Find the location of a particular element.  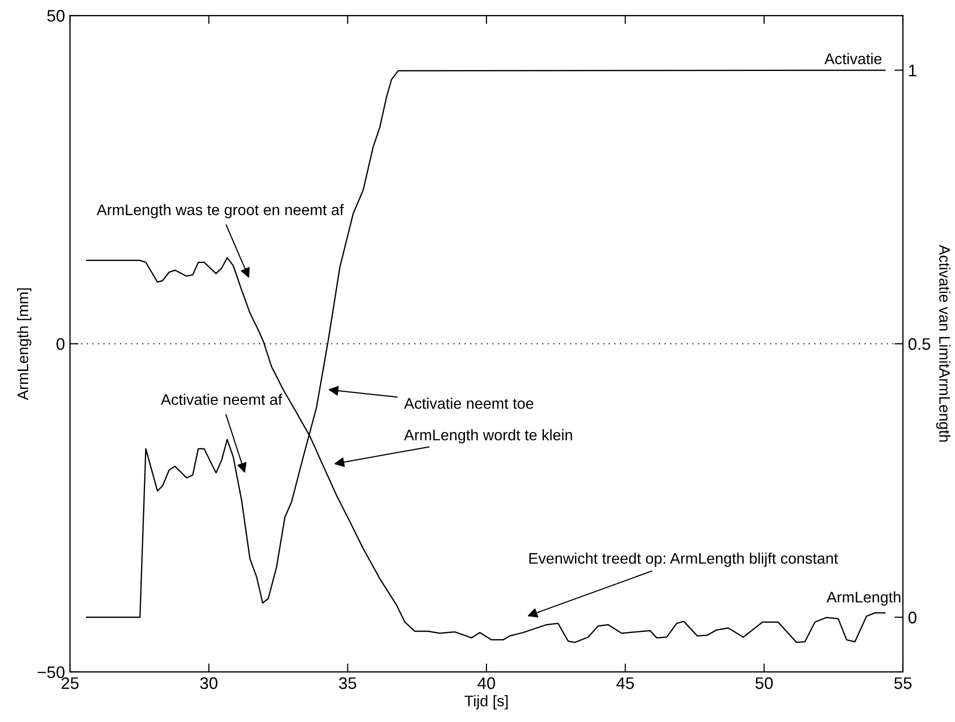

annotation: ArmLength wordt te klein is located at coordinates (488, 436).